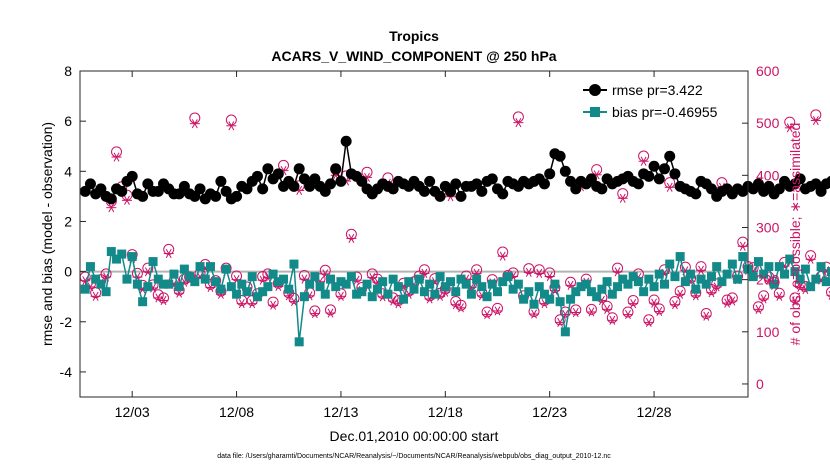  Describe the element at coordinates (66, 322) in the screenshot. I see `left-tick-label: -2` at that location.